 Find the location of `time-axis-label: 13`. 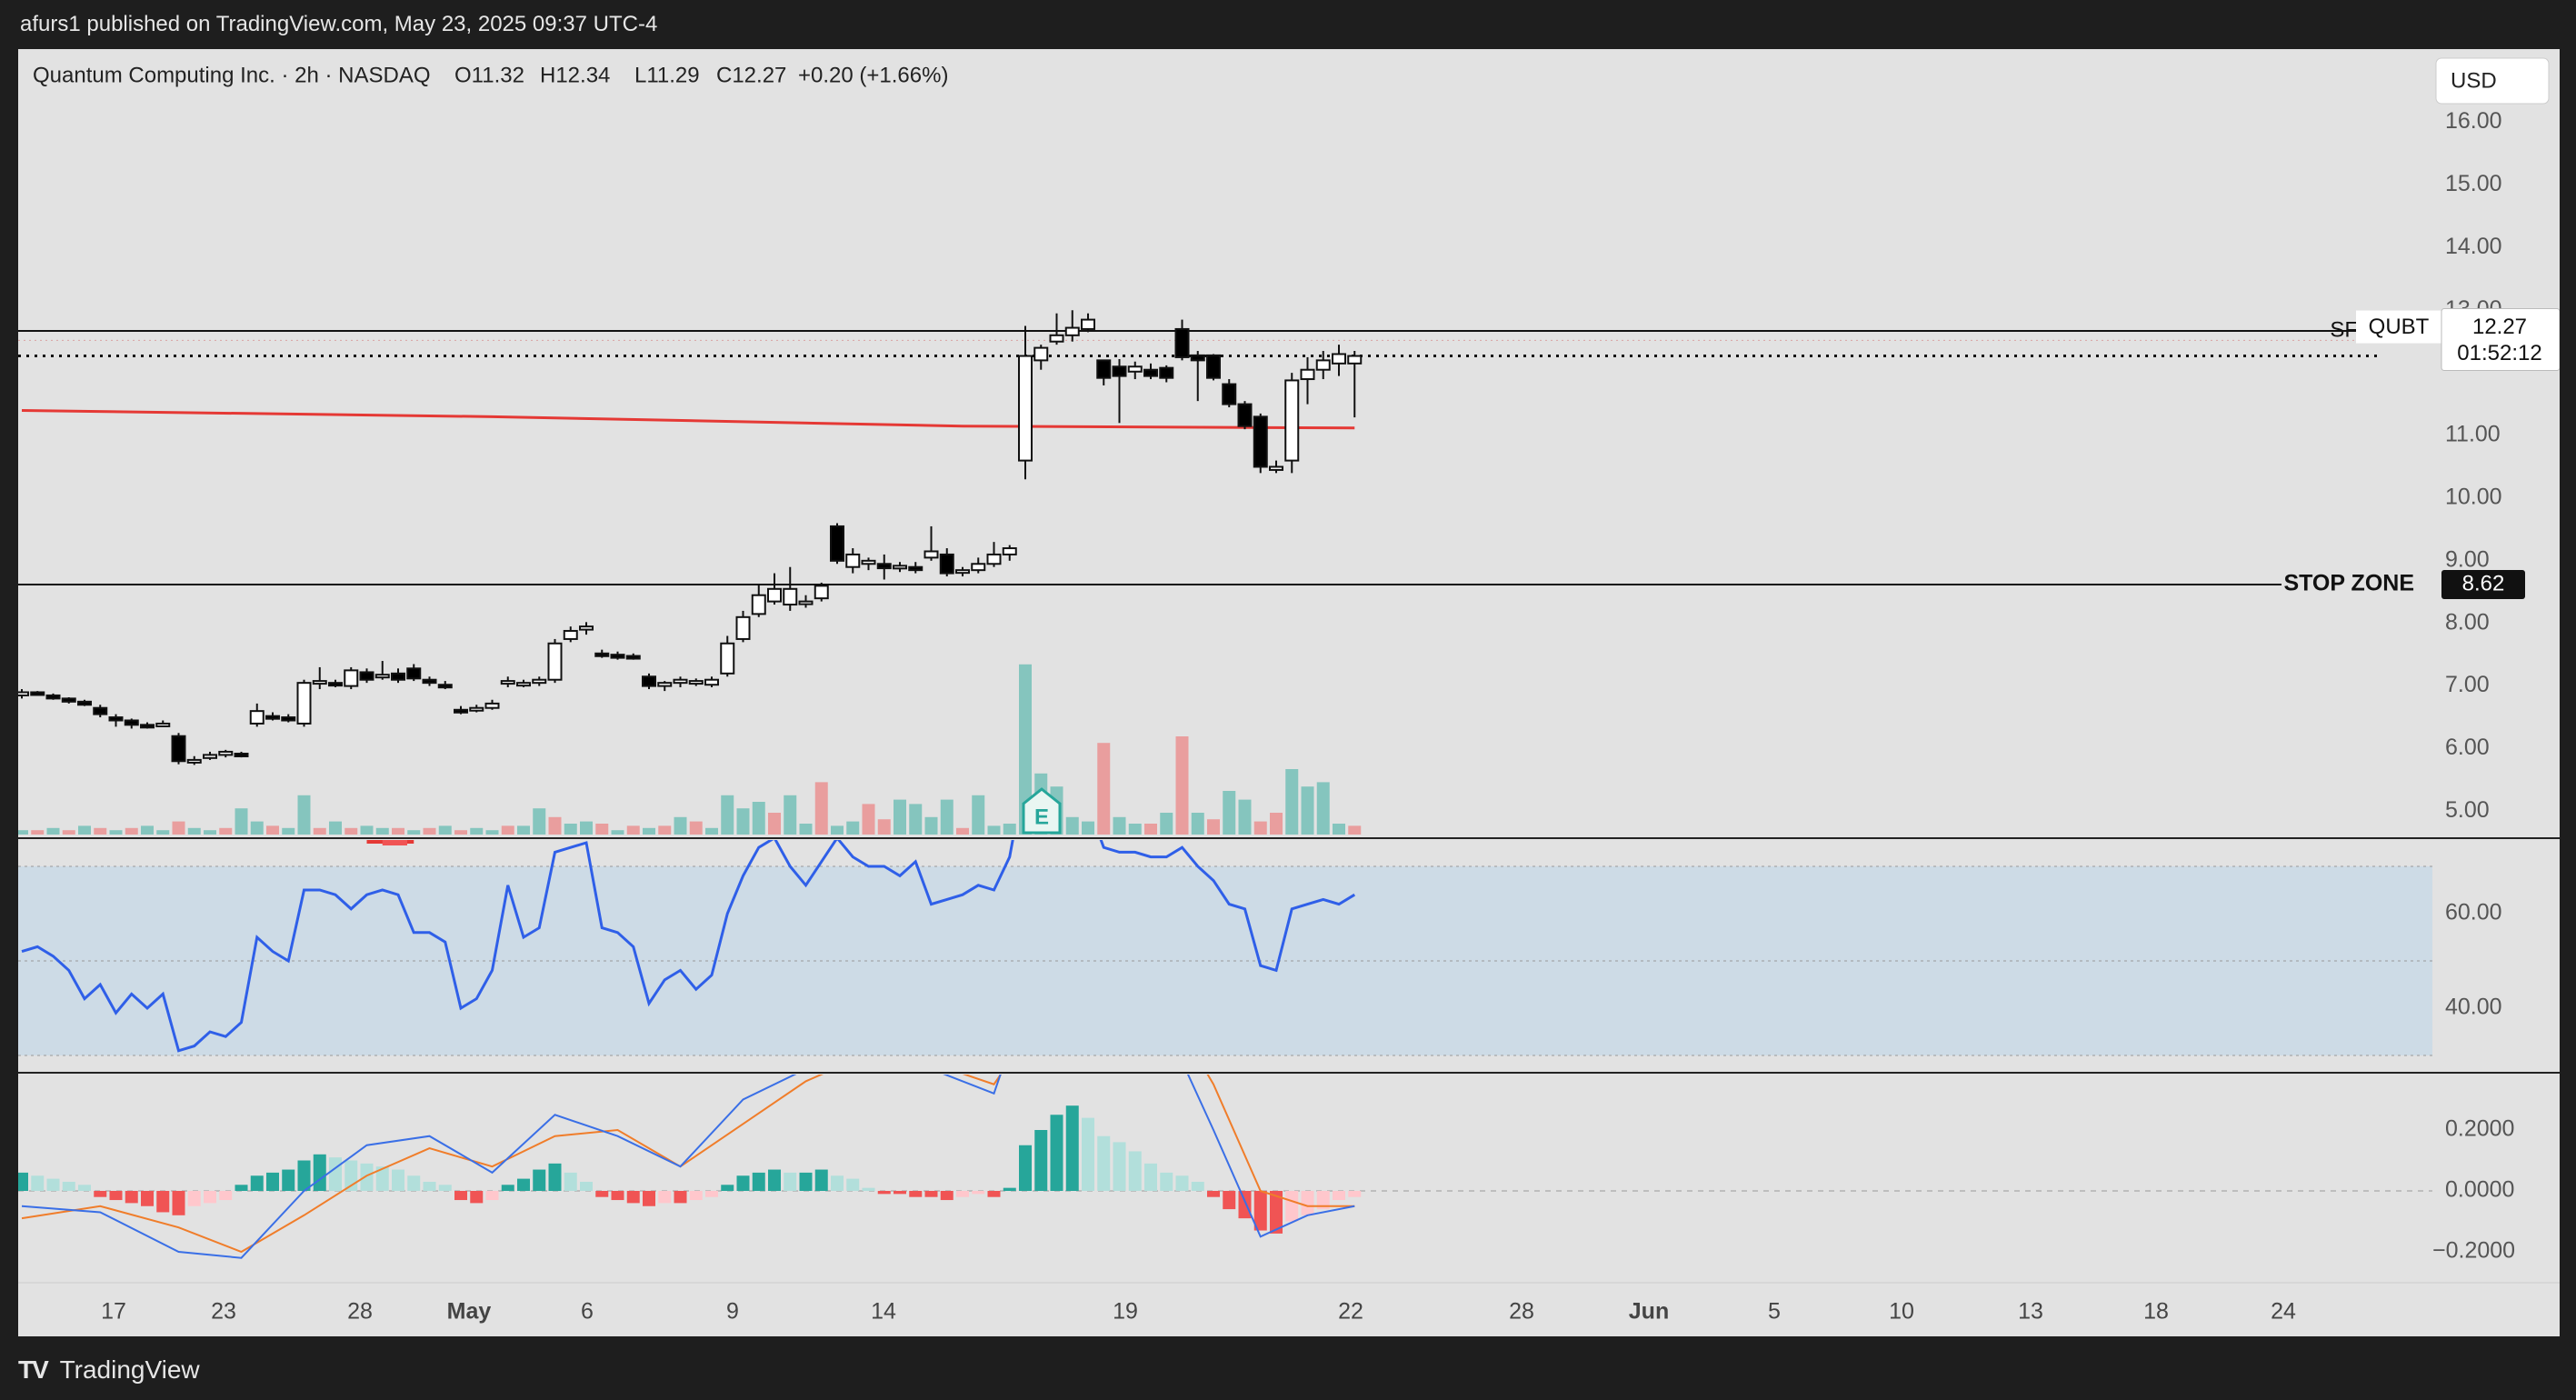

time-axis-label: 13 is located at coordinates (2030, 1312).